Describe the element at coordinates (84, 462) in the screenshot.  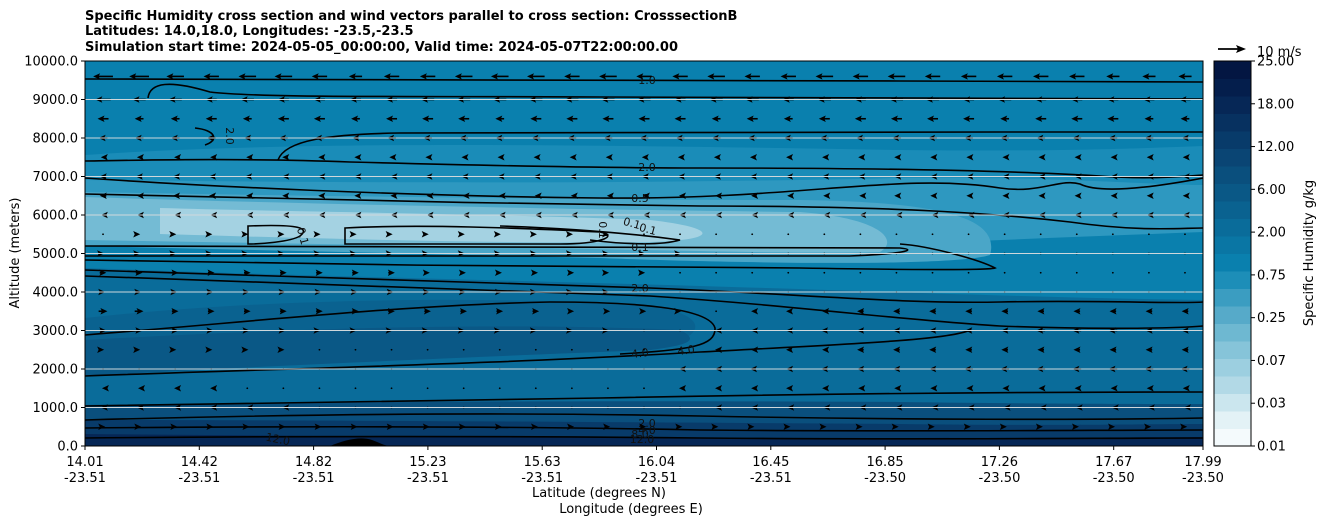
I see `x-tick-label-lat: 14.01` at that location.